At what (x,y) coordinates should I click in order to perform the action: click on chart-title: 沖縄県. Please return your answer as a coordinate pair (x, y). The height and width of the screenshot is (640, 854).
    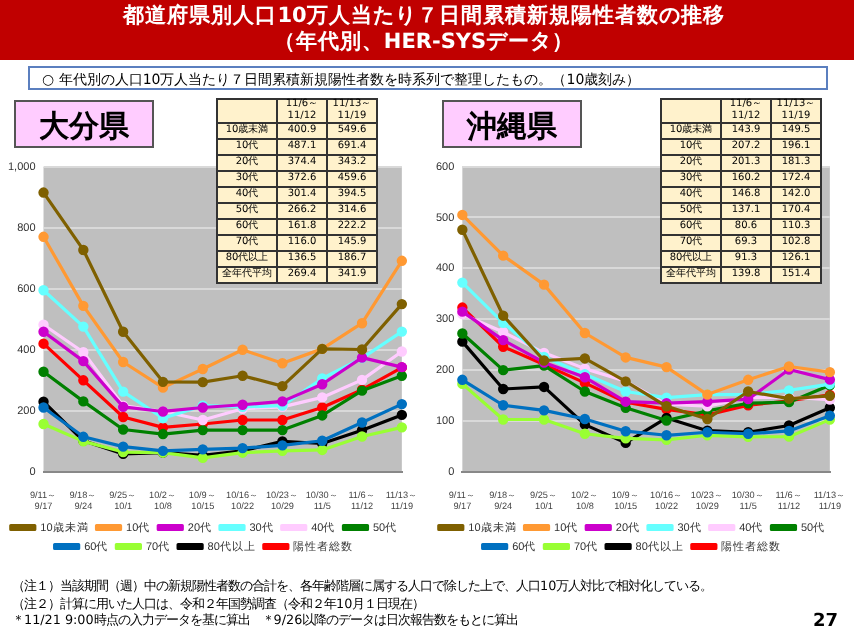
    Looking at the image, I should click on (512, 124).